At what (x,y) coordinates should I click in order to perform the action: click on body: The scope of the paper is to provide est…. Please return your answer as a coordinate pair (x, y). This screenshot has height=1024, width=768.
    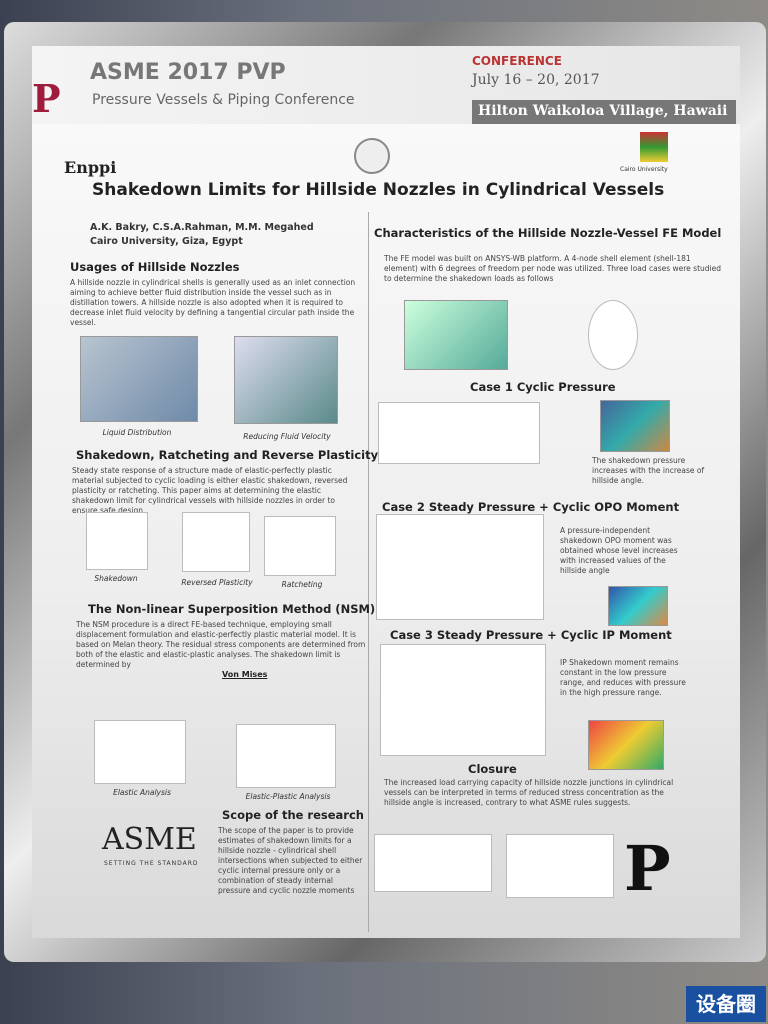
    Looking at the image, I should click on (290, 860).